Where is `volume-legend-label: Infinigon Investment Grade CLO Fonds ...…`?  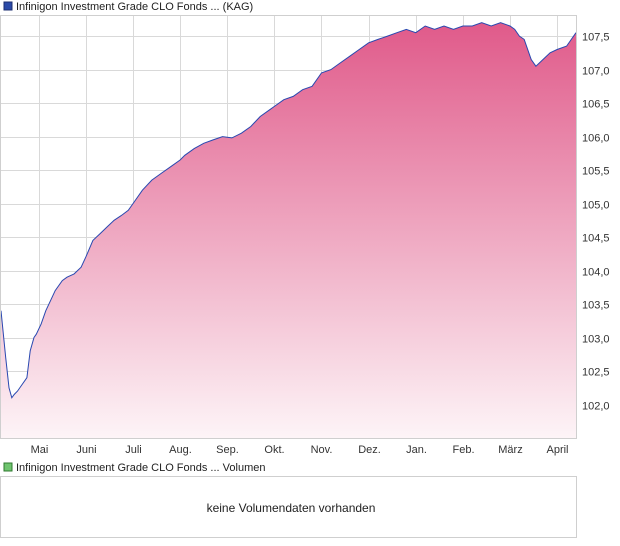 volume-legend-label: Infinigon Investment Grade CLO Fonds ...… is located at coordinates (140, 468).